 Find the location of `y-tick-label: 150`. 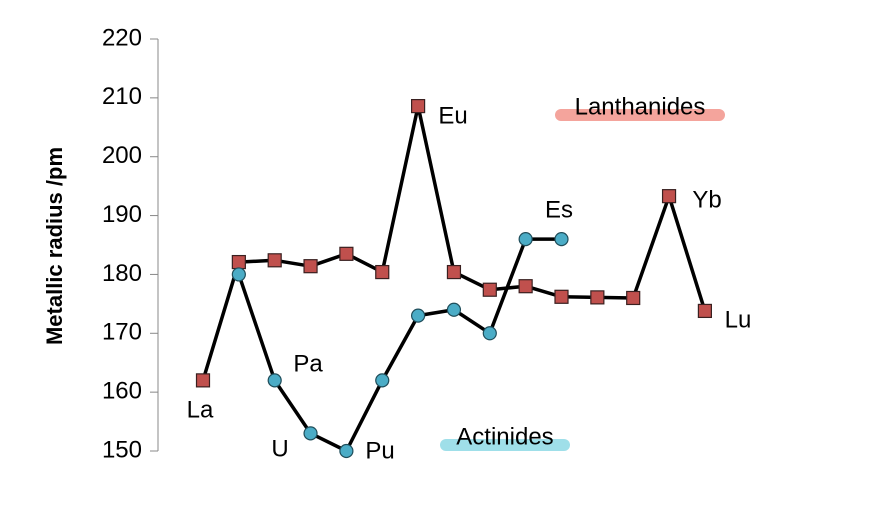

y-tick-label: 150 is located at coordinates (122, 449).